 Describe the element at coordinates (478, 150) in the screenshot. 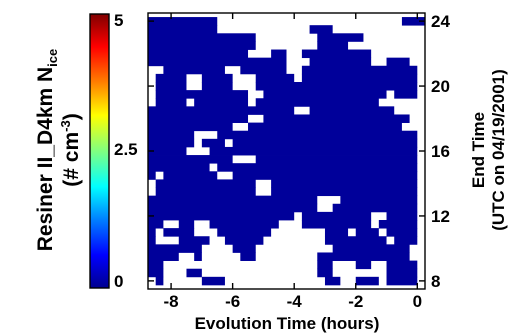

I see `y-axis-title-line1: End Time` at that location.